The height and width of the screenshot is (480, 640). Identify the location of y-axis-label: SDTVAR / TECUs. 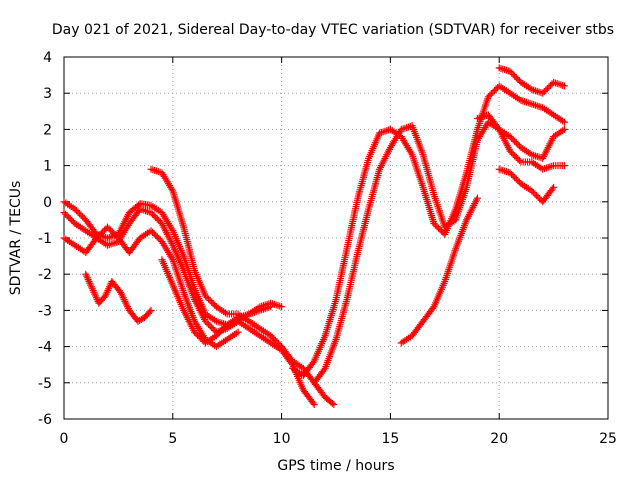
(16, 238).